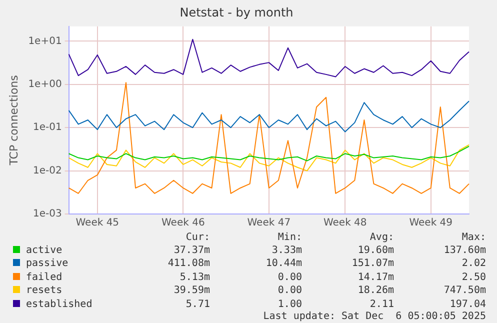 The width and height of the screenshot is (497, 323). What do you see at coordinates (237, 12) in the screenshot?
I see `chart-title: Netstat - by month` at bounding box center [237, 12].